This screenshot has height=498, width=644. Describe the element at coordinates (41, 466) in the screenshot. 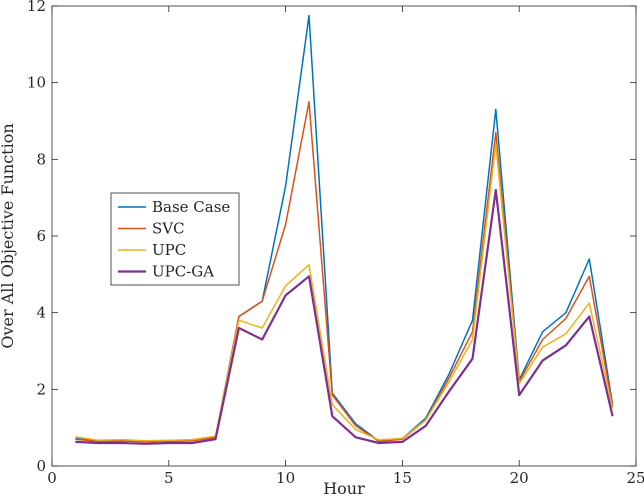

I see `y-tick-label: 0` at that location.